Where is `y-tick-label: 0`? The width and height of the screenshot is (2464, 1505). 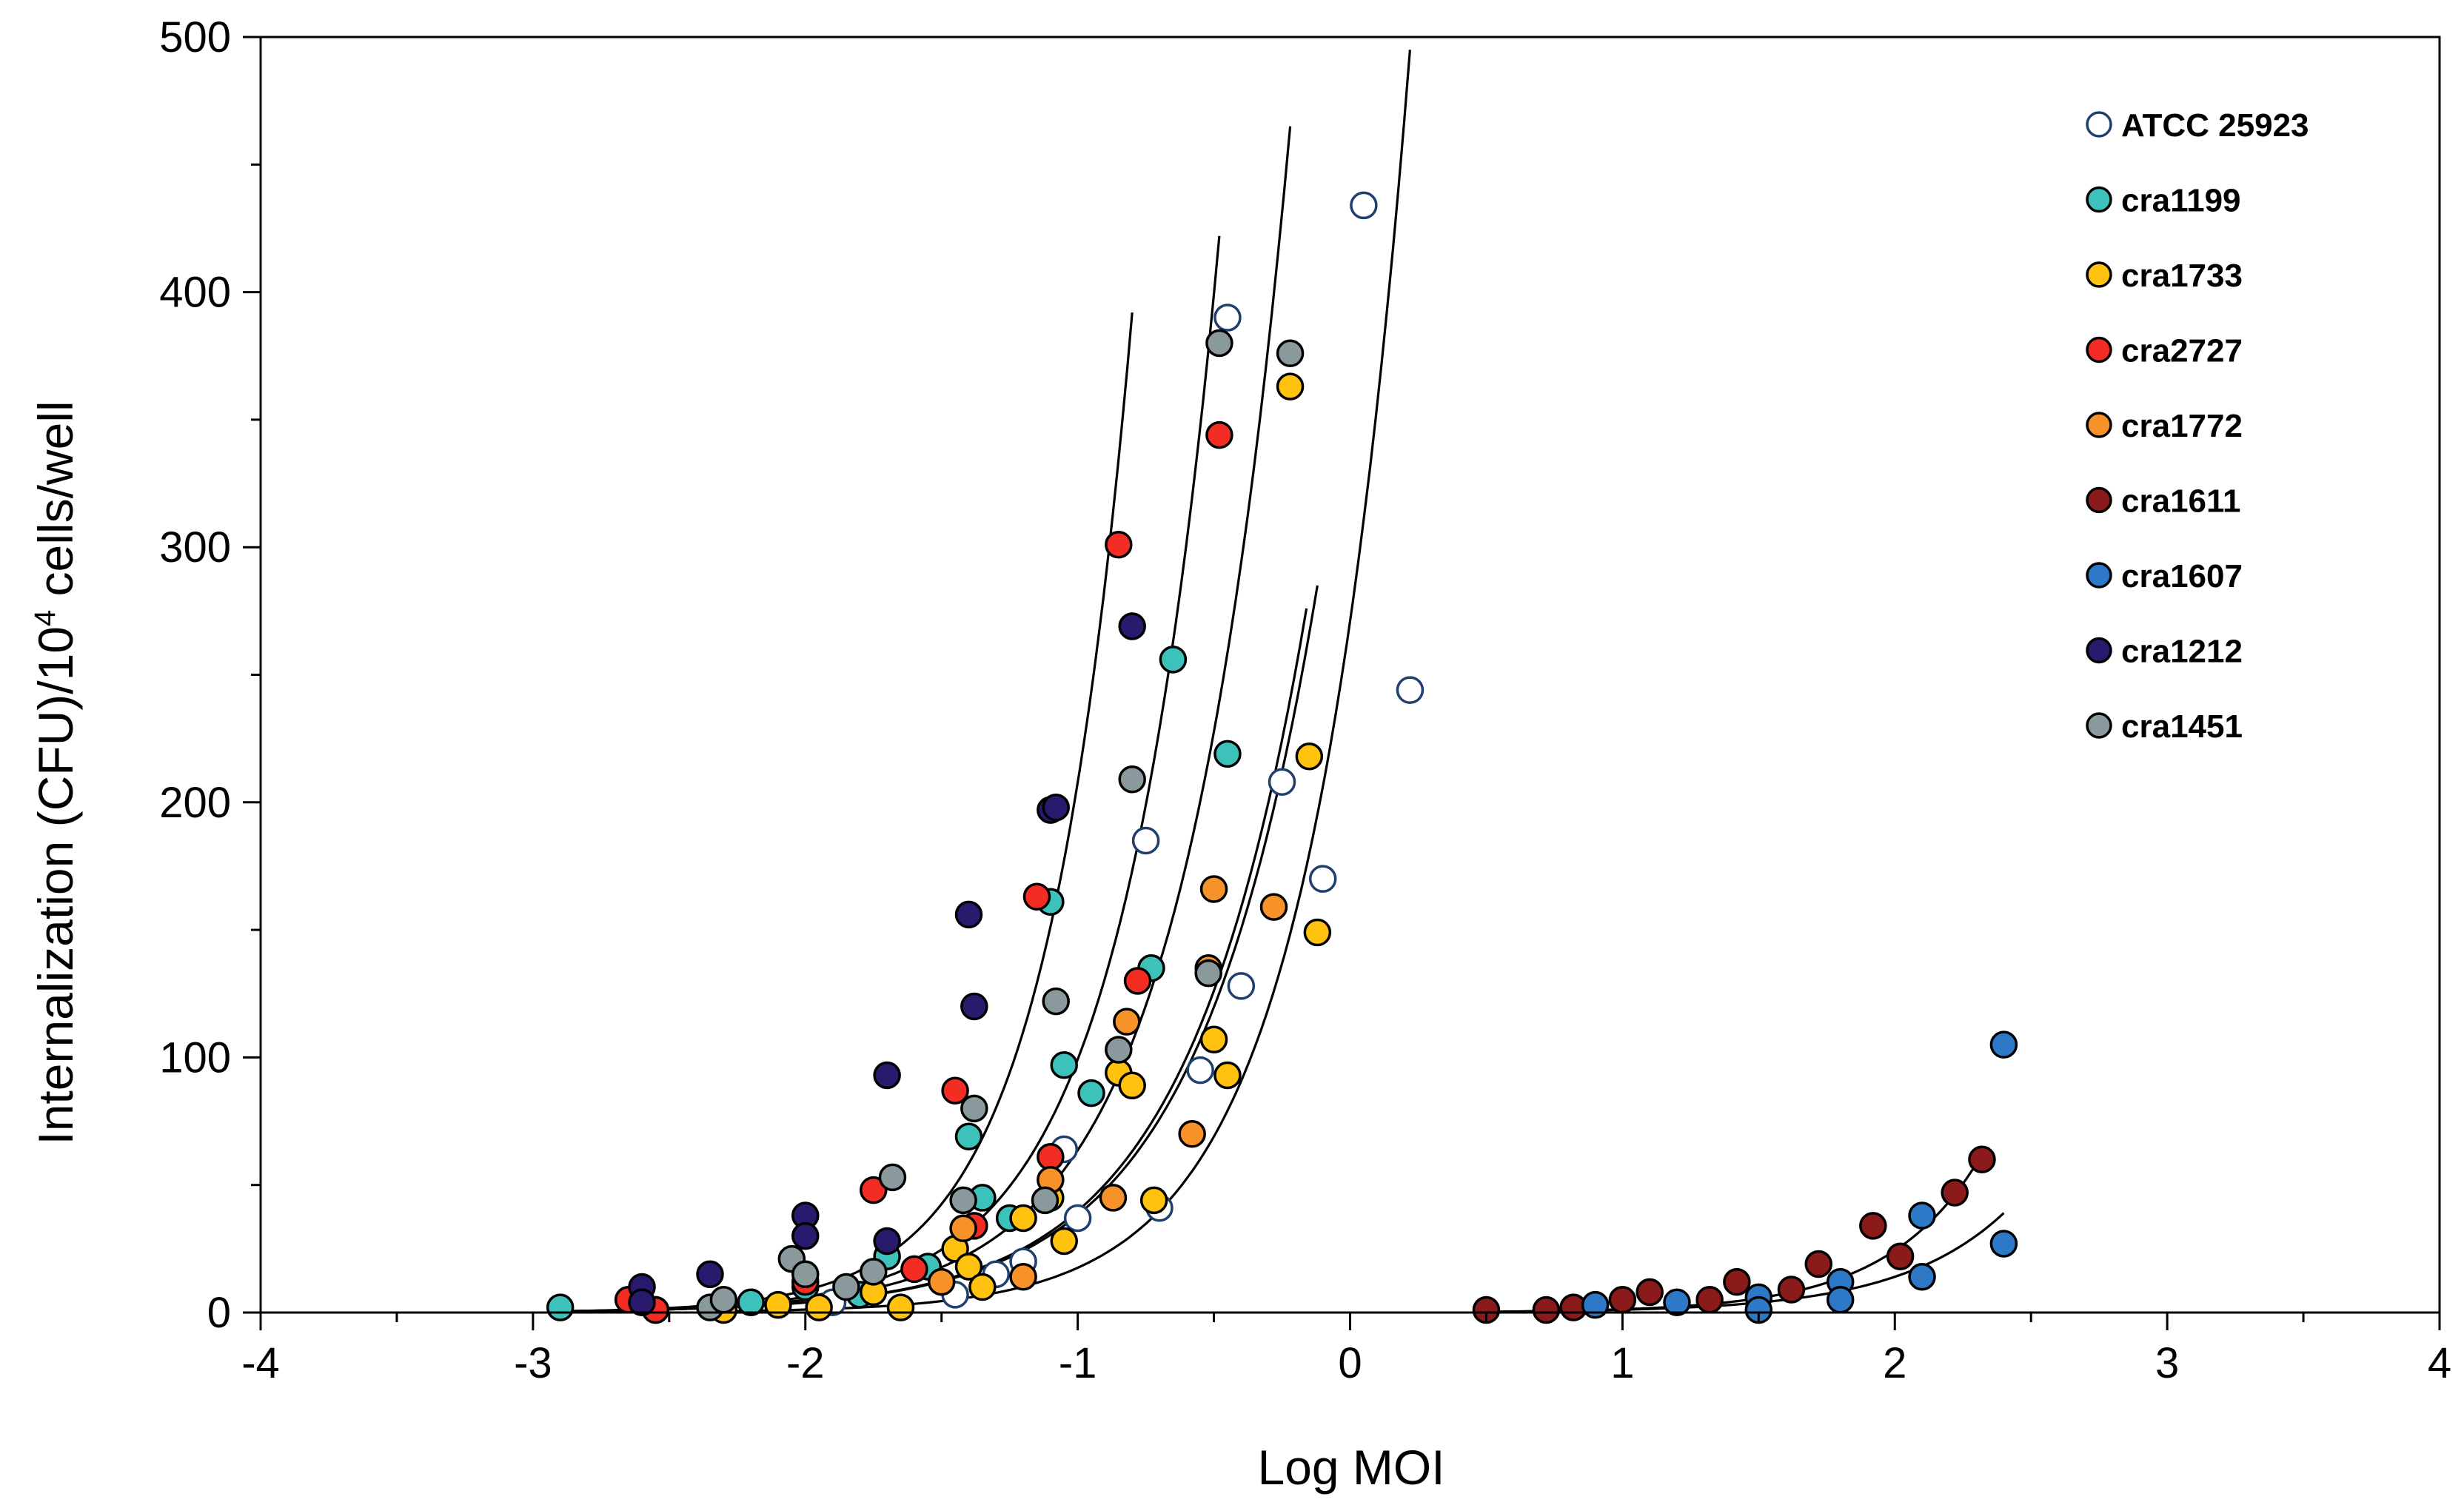 y-tick-label: 0 is located at coordinates (219, 1313).